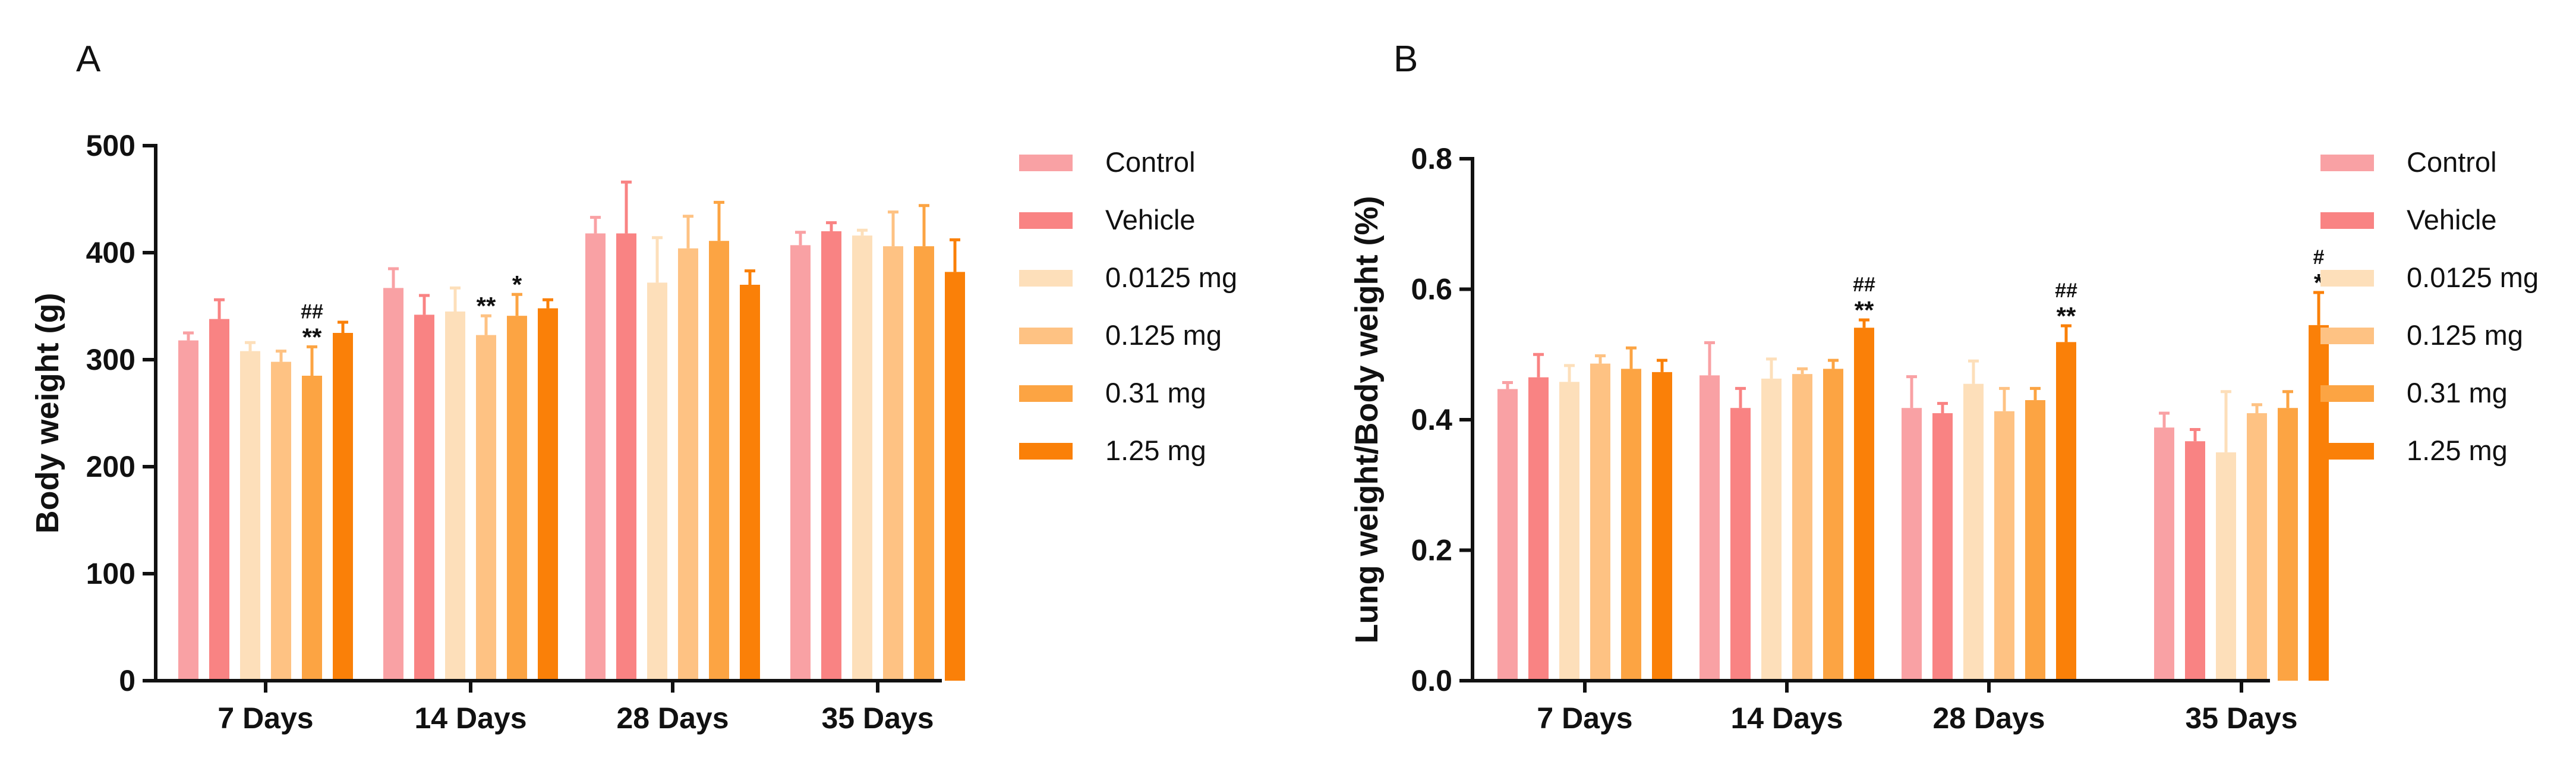 The image size is (2576, 777). What do you see at coordinates (1367, 420) in the screenshot?
I see `y-axis-title: Lung weight/Body weight (%)` at bounding box center [1367, 420].